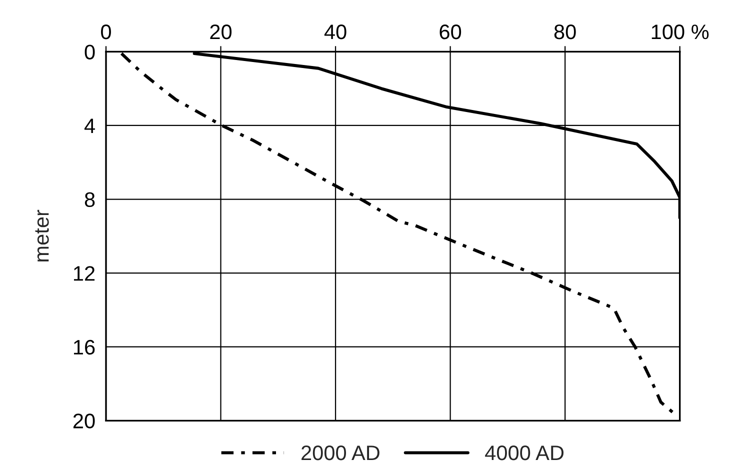 The width and height of the screenshot is (731, 470). What do you see at coordinates (84, 273) in the screenshot?
I see `y-tick-label: 12` at bounding box center [84, 273].